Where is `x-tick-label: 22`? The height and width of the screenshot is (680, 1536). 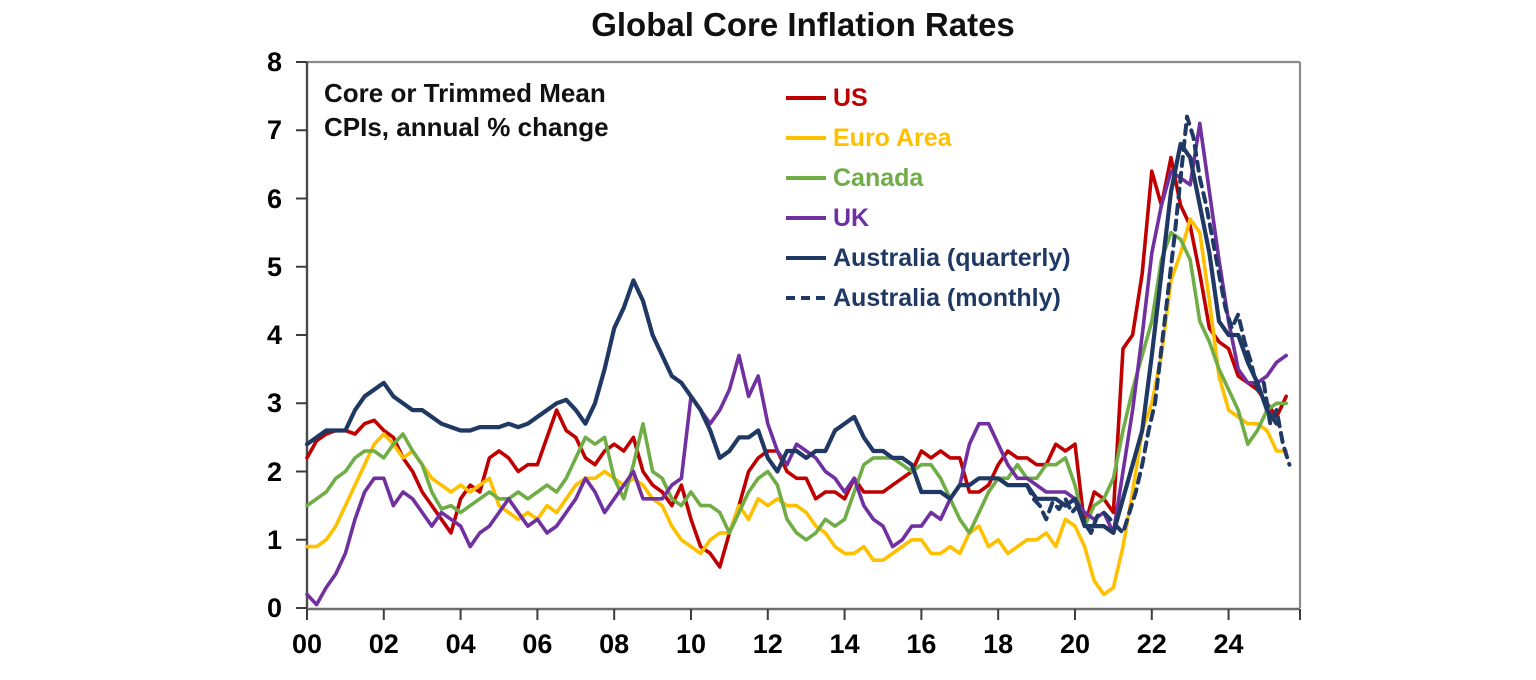
x-tick-label: 22 is located at coordinates (1151, 644).